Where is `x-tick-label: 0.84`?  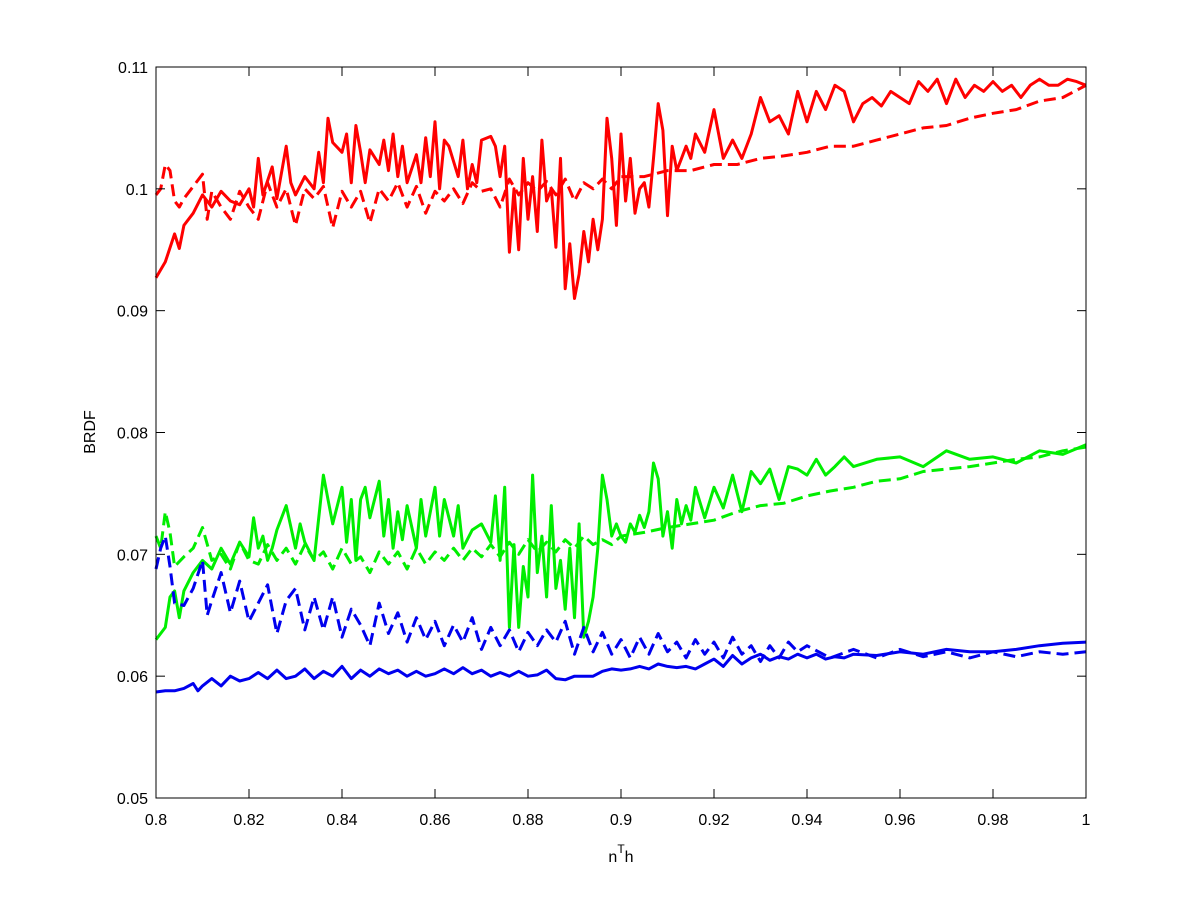
x-tick-label: 0.84 is located at coordinates (341, 820).